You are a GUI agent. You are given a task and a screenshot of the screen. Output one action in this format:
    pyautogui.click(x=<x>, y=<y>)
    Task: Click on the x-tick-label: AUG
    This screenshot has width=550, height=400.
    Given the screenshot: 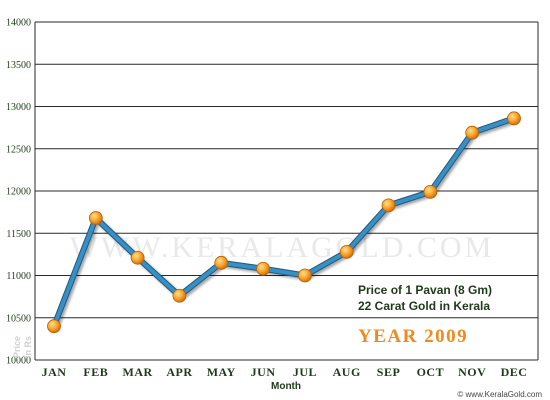 What is the action you would take?
    pyautogui.click(x=347, y=372)
    